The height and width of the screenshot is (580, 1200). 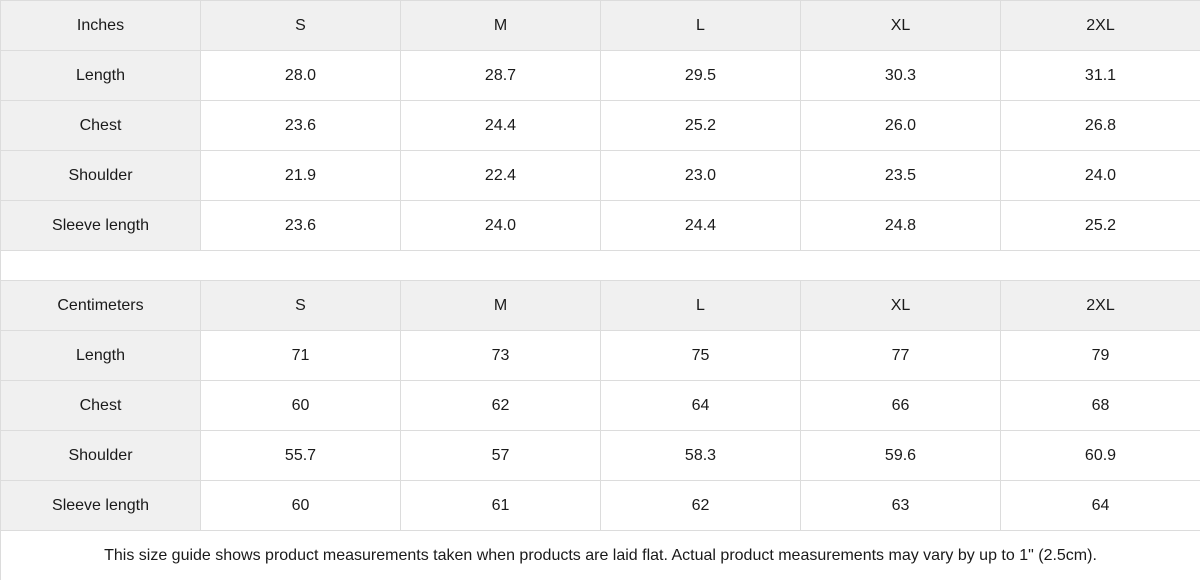 I want to click on measurement-value-cell: 68, so click(x=1100, y=405).